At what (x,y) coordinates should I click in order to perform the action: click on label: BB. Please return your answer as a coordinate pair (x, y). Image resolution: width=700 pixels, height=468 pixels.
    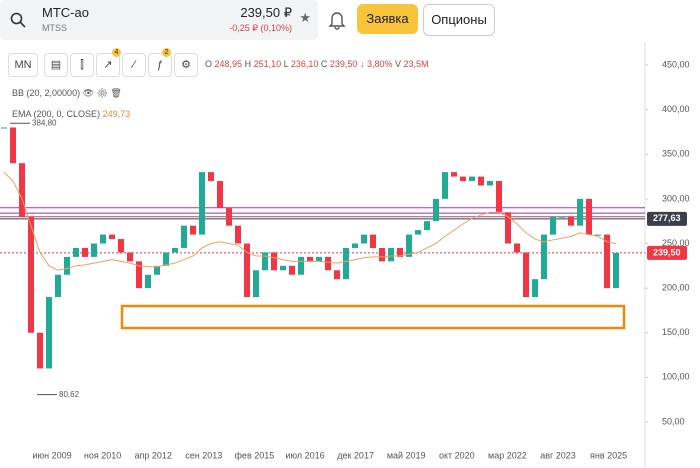
    Looking at the image, I should click on (18, 93).